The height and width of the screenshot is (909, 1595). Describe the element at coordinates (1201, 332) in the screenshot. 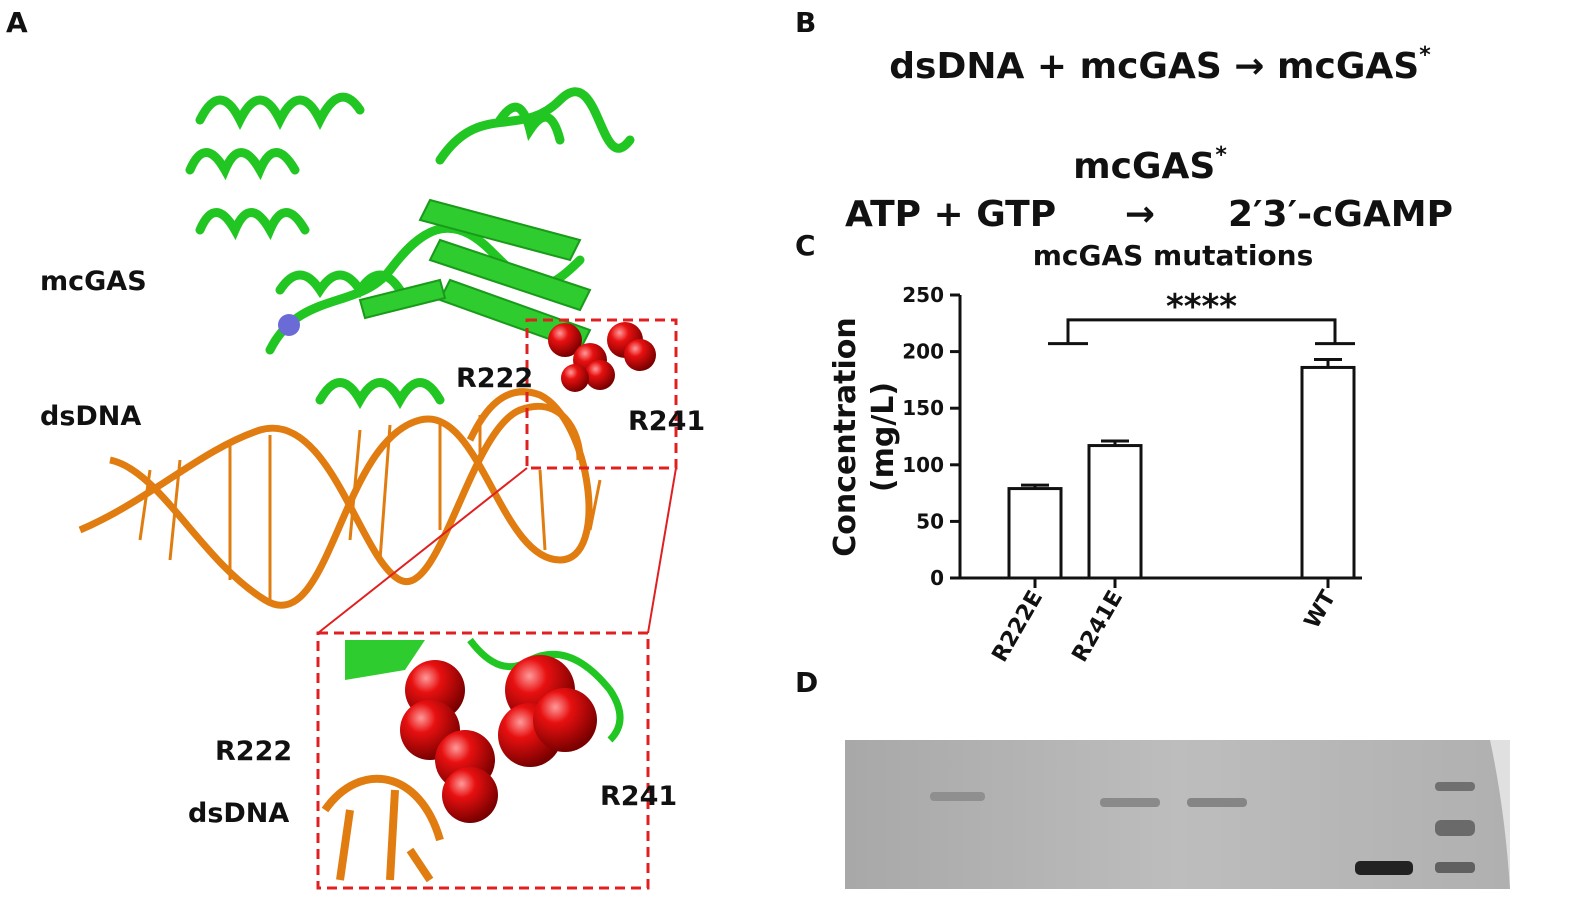

I see `significance-bracket` at that location.